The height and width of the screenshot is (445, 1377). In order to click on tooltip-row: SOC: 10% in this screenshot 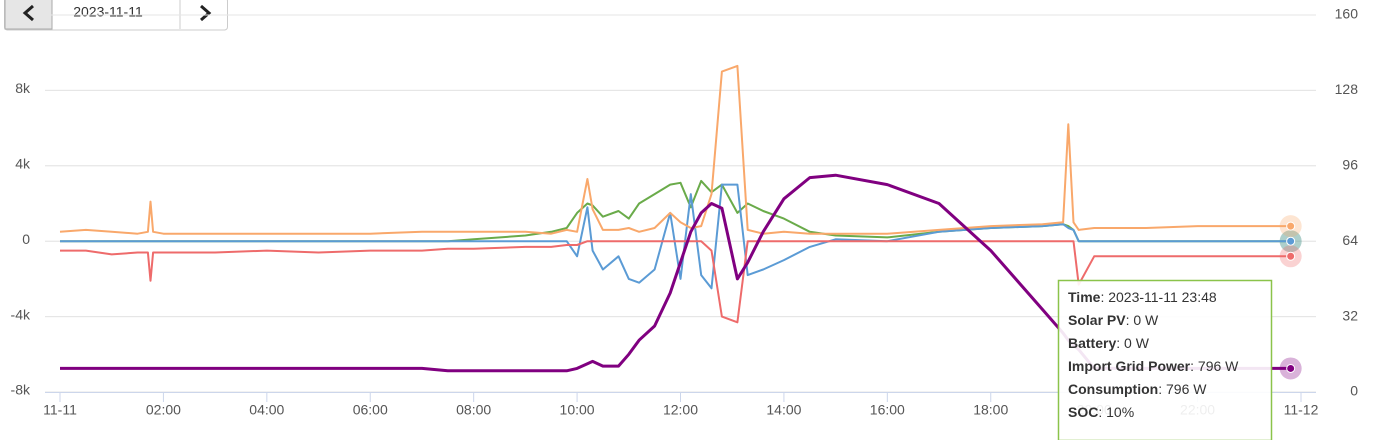, I will do `click(1101, 412)`.